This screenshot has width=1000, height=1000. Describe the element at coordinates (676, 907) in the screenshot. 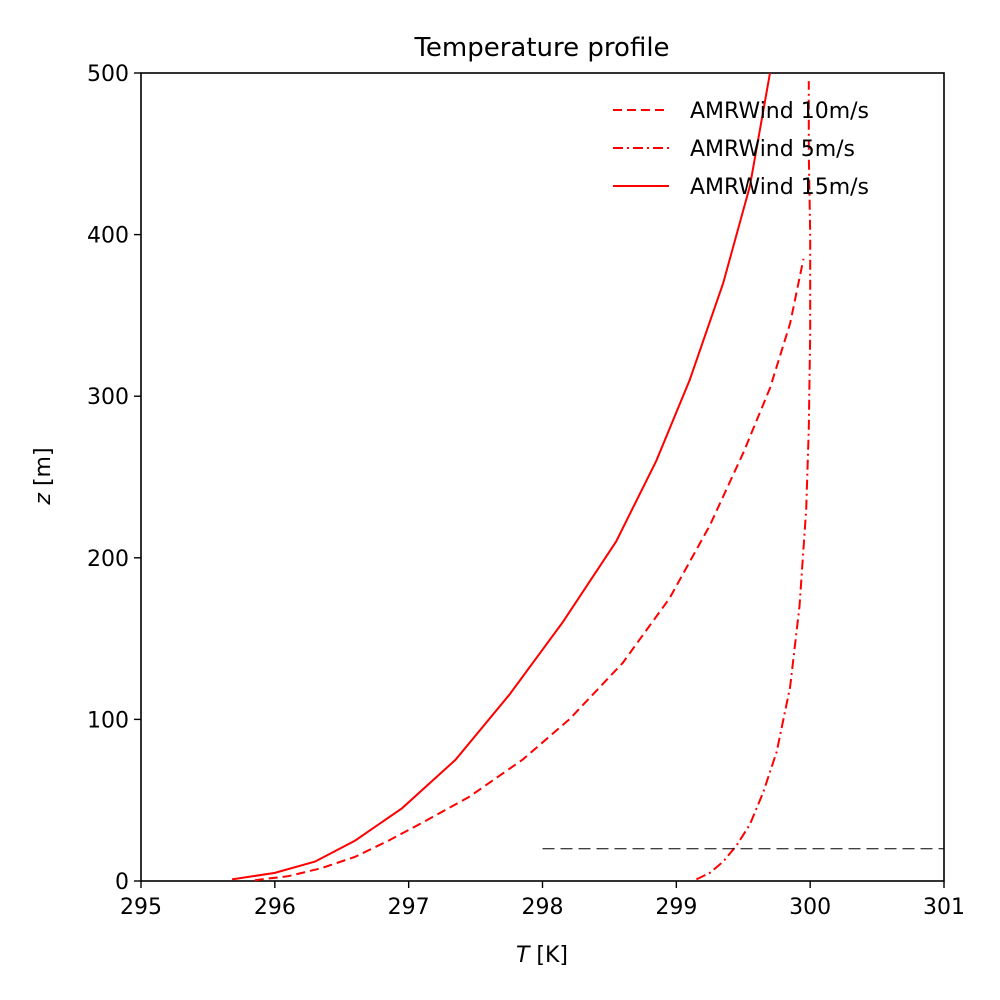

I see `x-tick-label: 299` at that location.